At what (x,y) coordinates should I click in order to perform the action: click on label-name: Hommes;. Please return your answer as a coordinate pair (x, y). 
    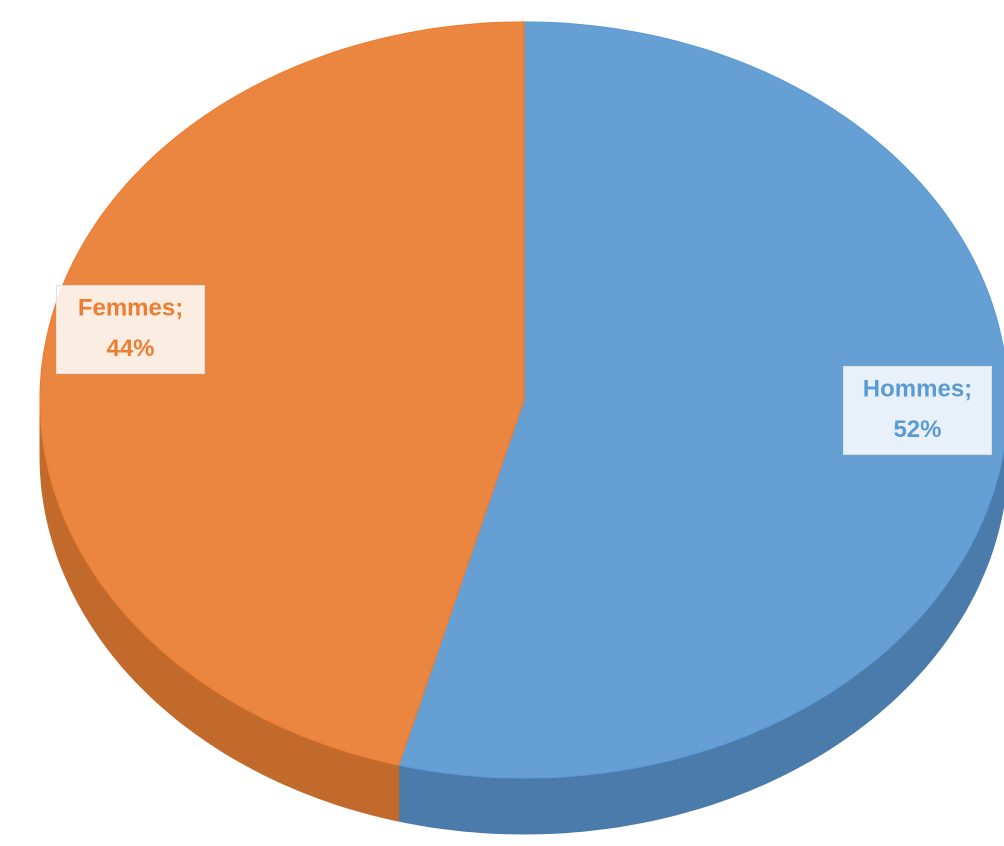
    Looking at the image, I should click on (917, 389).